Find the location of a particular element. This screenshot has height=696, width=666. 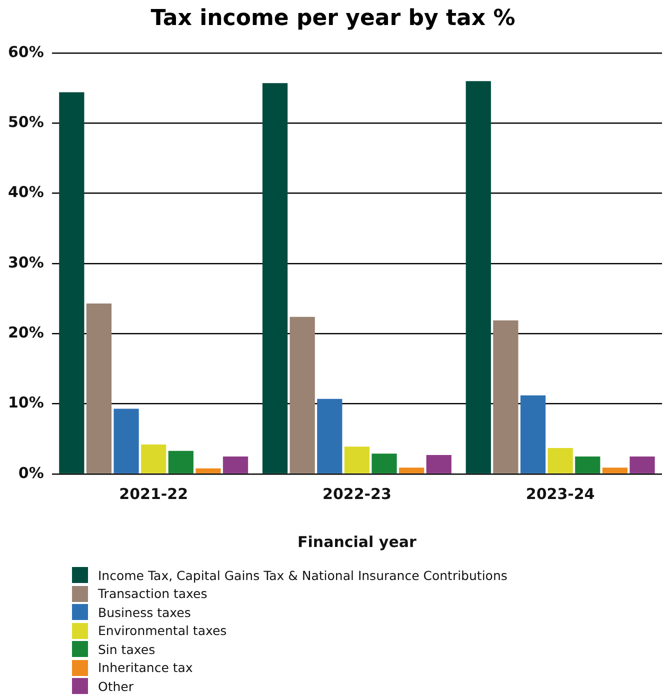

x-tick-label: 2022-23 is located at coordinates (357, 493).